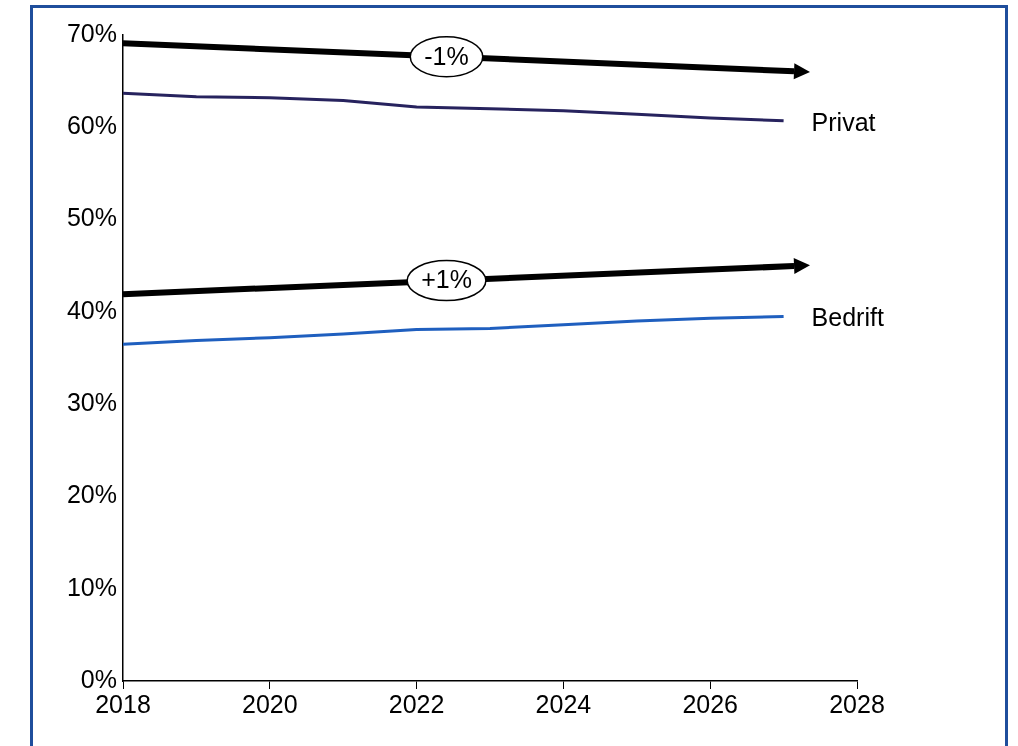 Image resolution: width=1018 pixels, height=746 pixels. What do you see at coordinates (91, 217) in the screenshot?
I see `y-tick-label: 50%` at bounding box center [91, 217].